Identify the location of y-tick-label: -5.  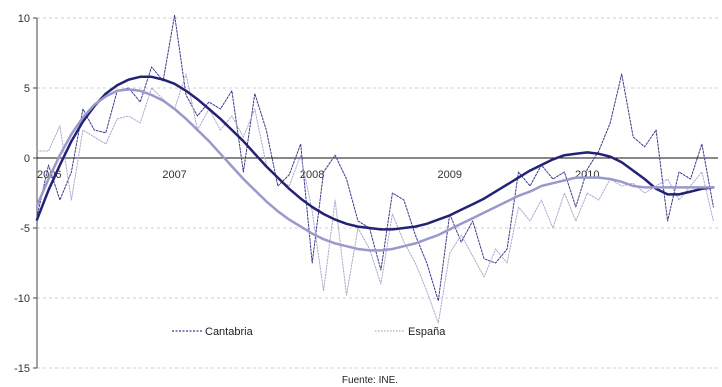
(25, 229).